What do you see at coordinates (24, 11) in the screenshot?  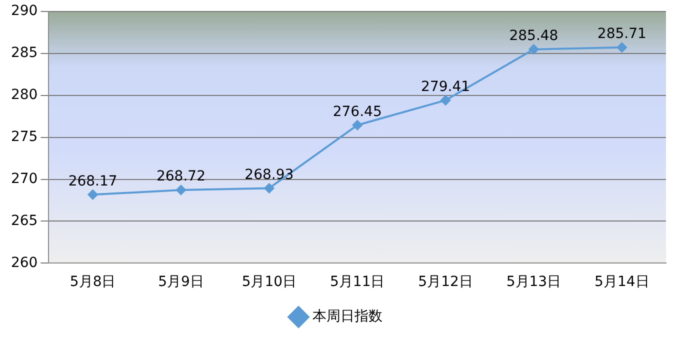 I see `y-tick-label: 290` at bounding box center [24, 11].